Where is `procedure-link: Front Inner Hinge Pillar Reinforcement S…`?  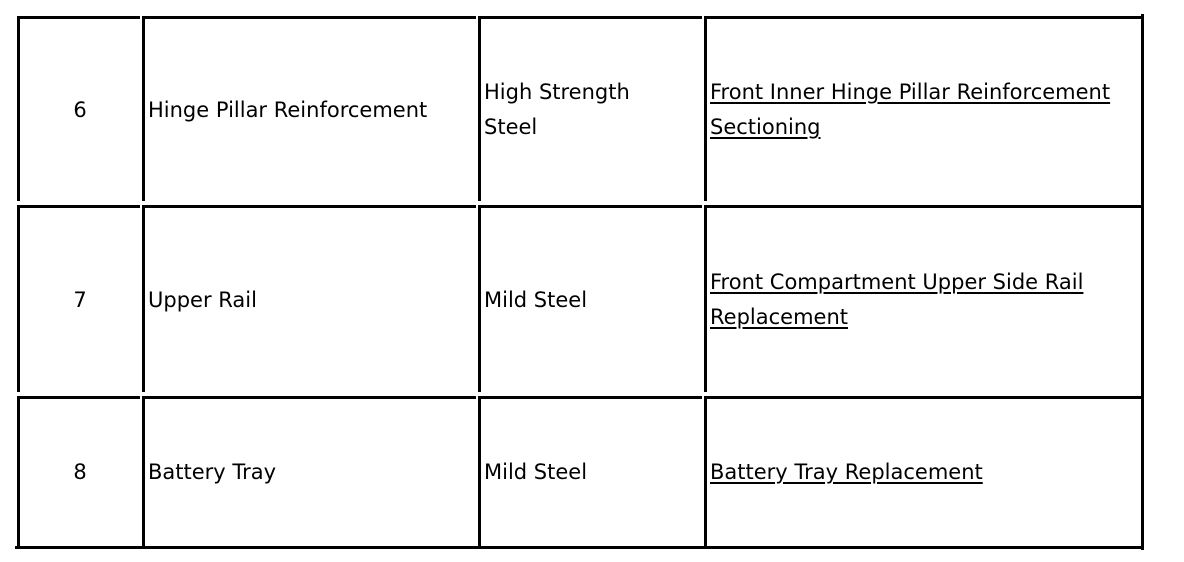 procedure-link: Front Inner Hinge Pillar Reinforcement S… is located at coordinates (910, 109).